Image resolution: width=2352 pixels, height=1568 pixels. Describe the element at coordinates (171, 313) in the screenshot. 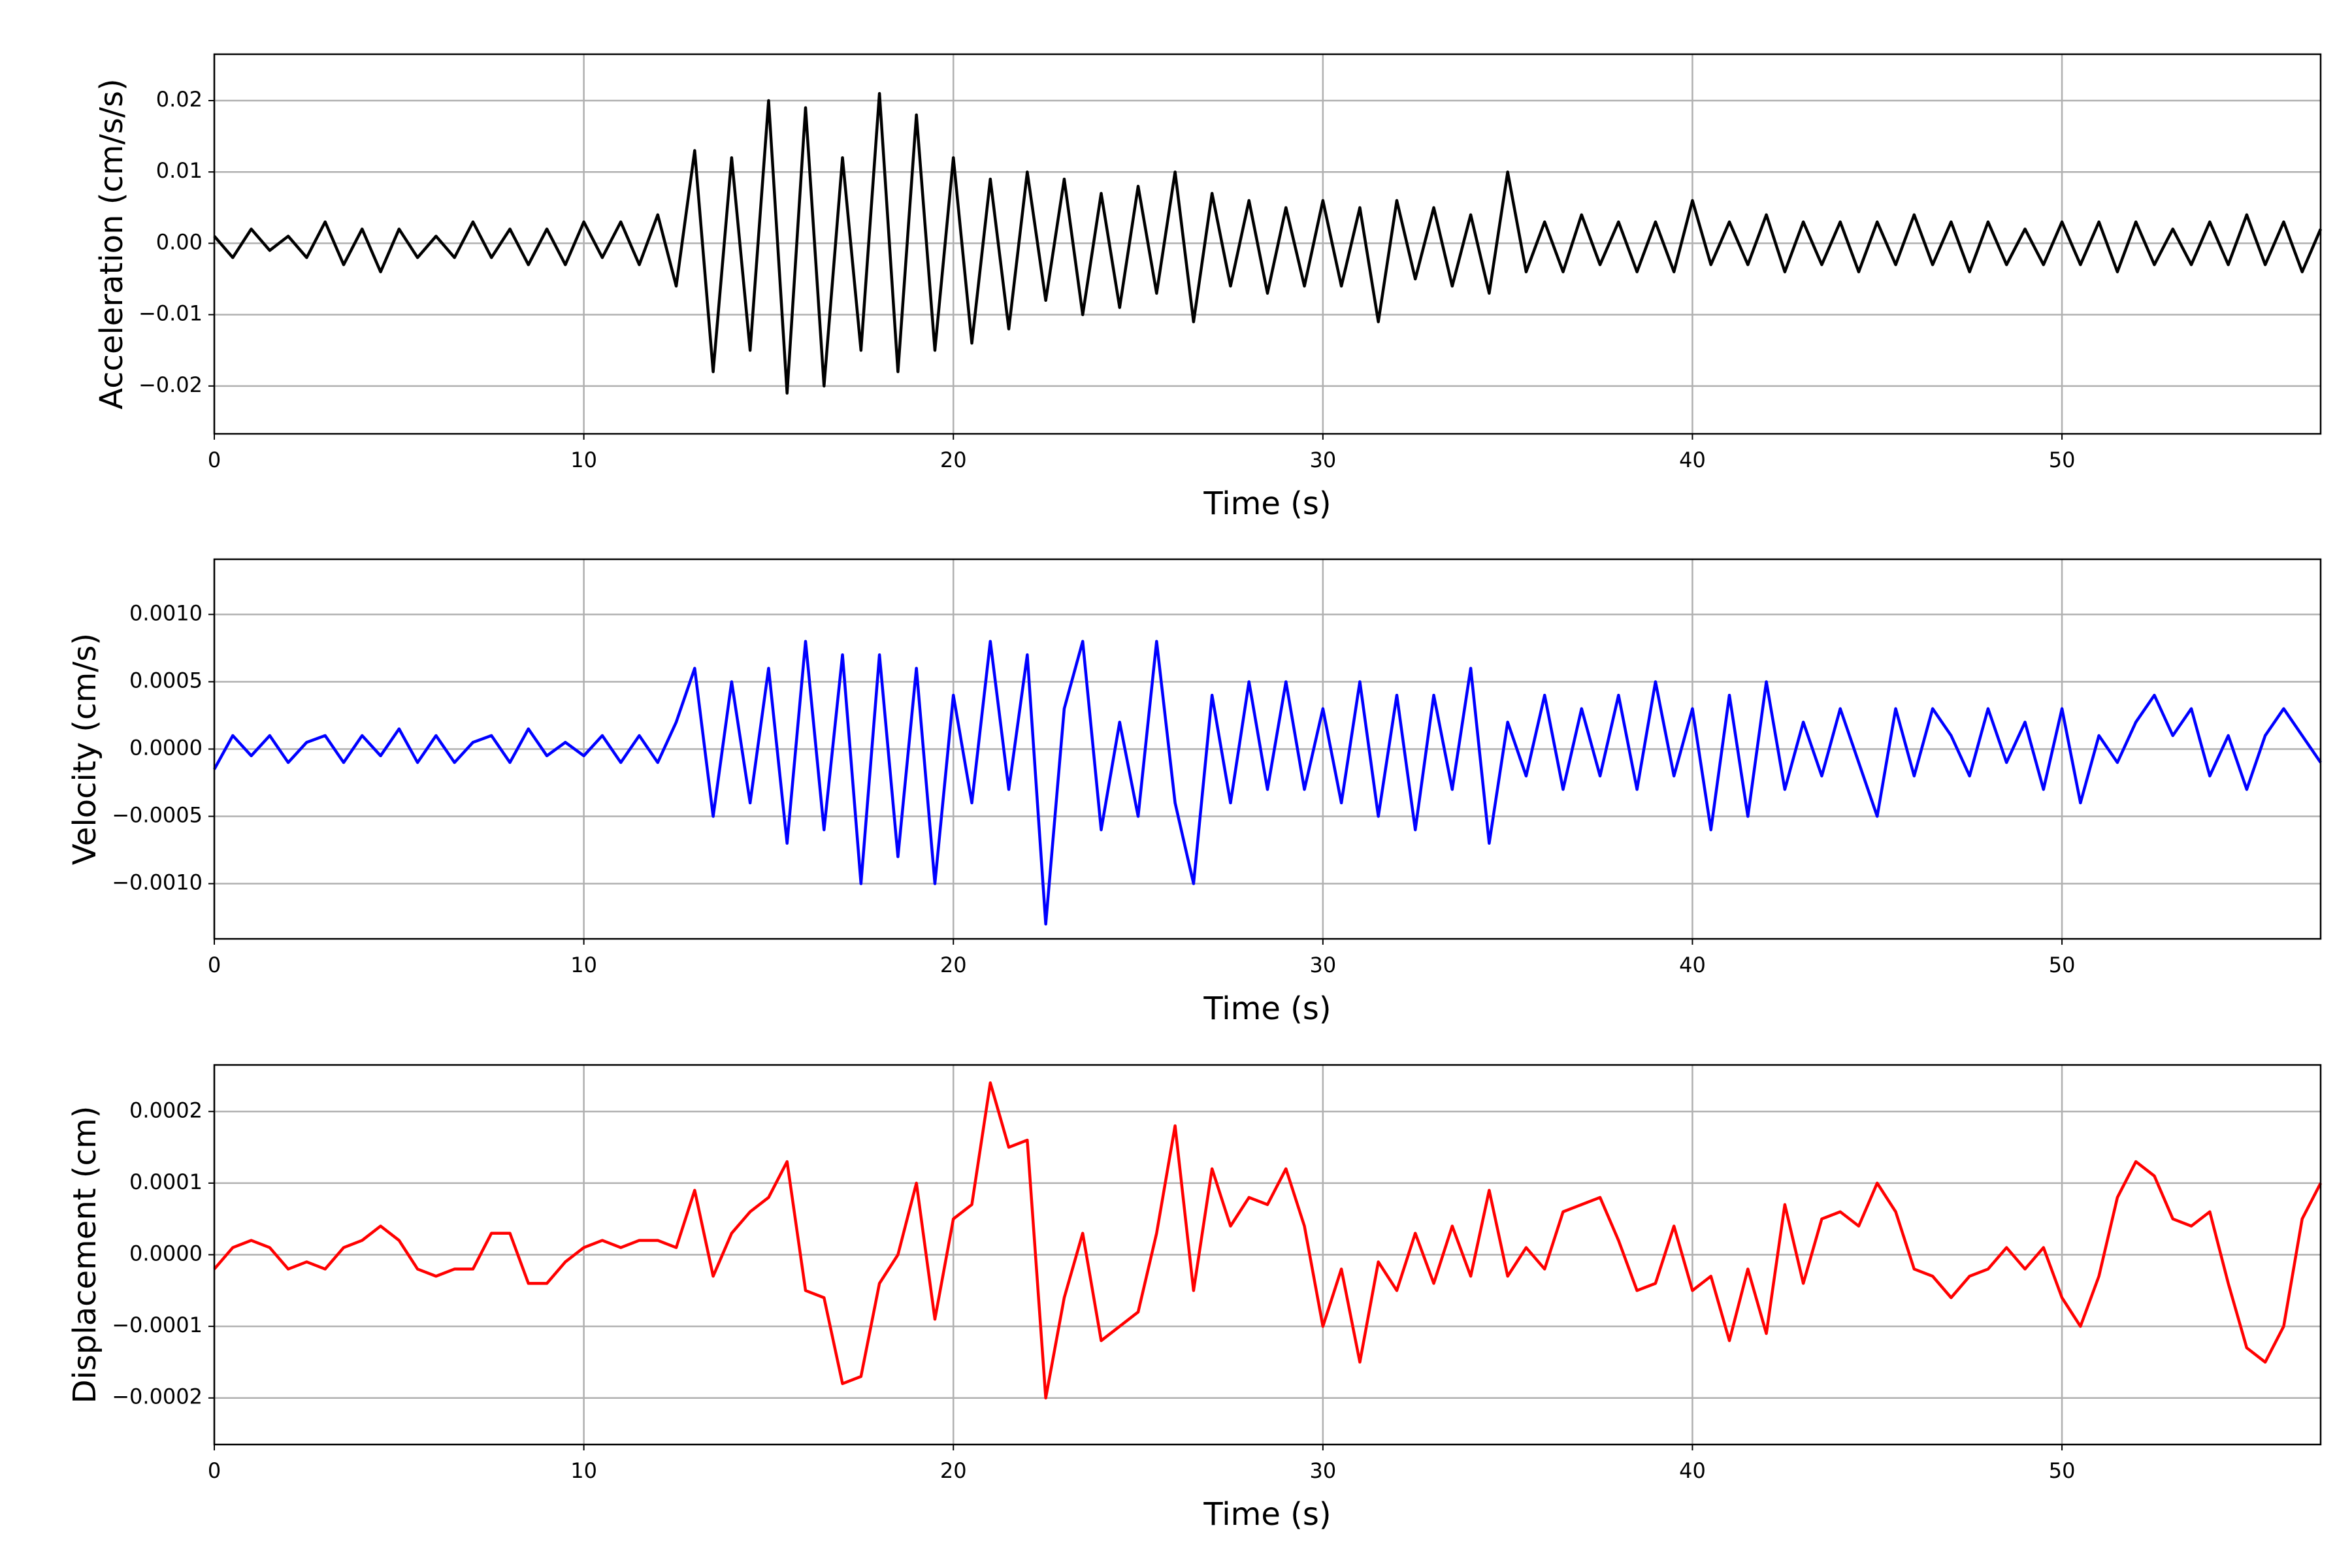

I see `y-tick-label: −0.01` at that location.